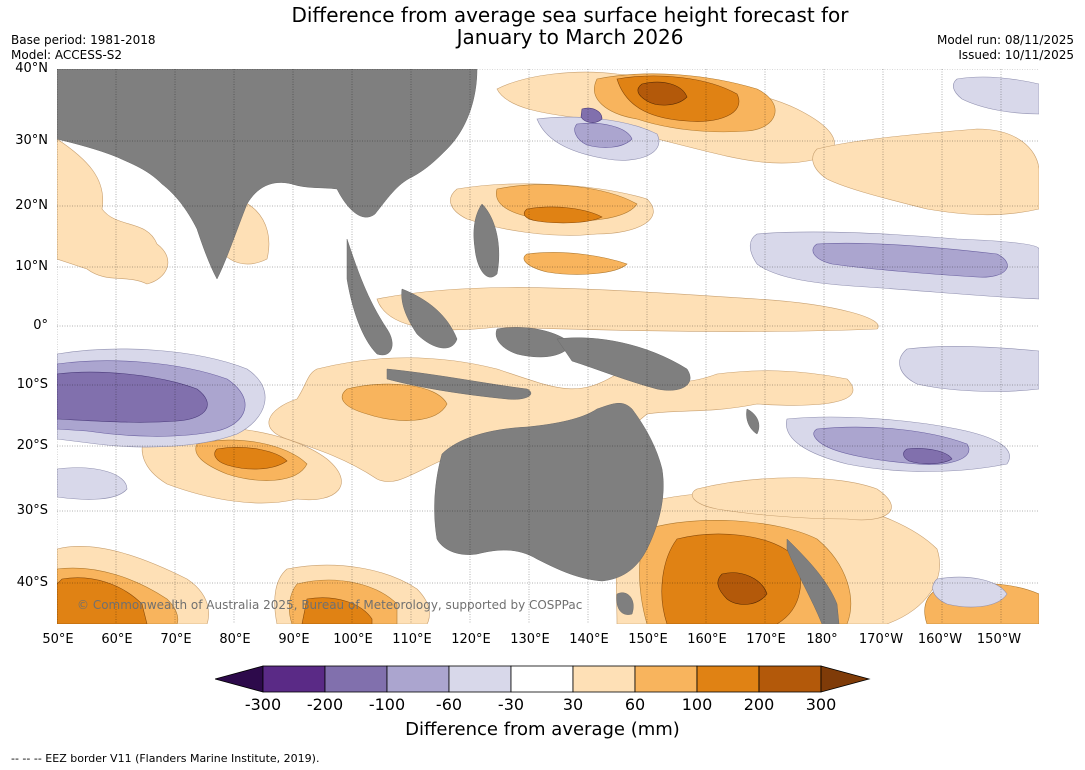  Describe the element at coordinates (58, 639) in the screenshot. I see `lon-label-50e: 50°E` at that location.